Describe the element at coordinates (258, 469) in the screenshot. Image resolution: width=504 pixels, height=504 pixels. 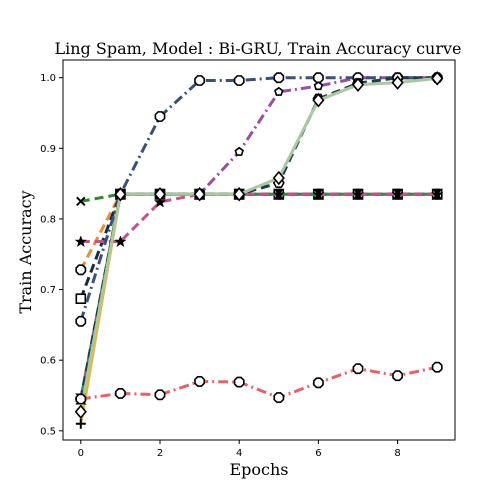
I see `x-axis-label: Epochs` at that location.